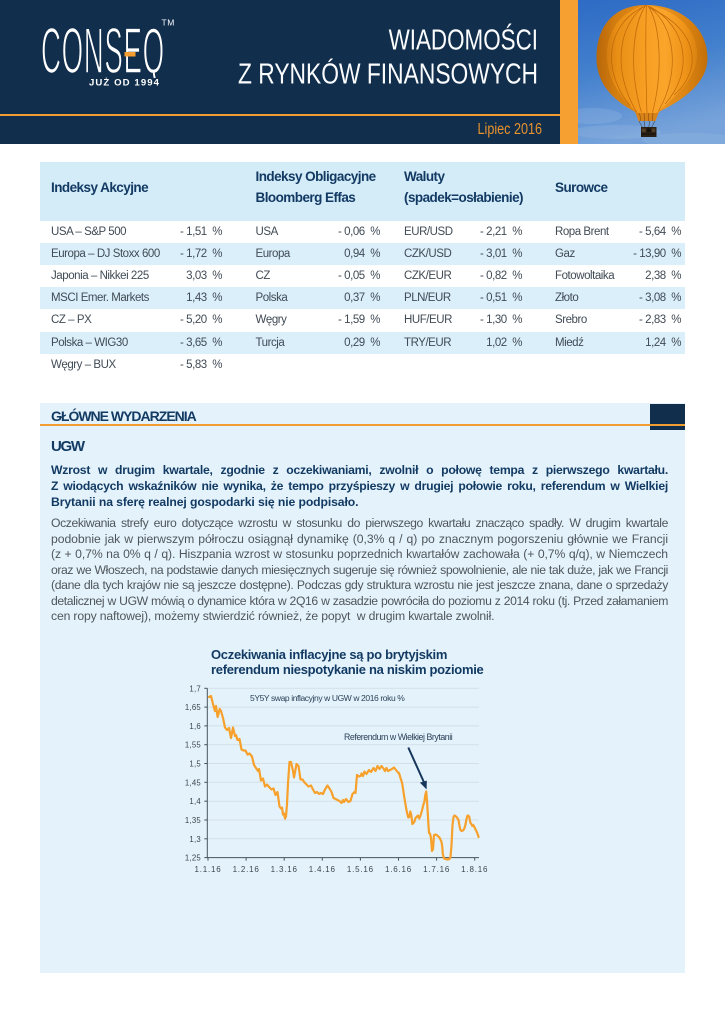 The width and height of the screenshot is (725, 1024). I want to click on svg-text: 1.7.16, so click(436, 869).